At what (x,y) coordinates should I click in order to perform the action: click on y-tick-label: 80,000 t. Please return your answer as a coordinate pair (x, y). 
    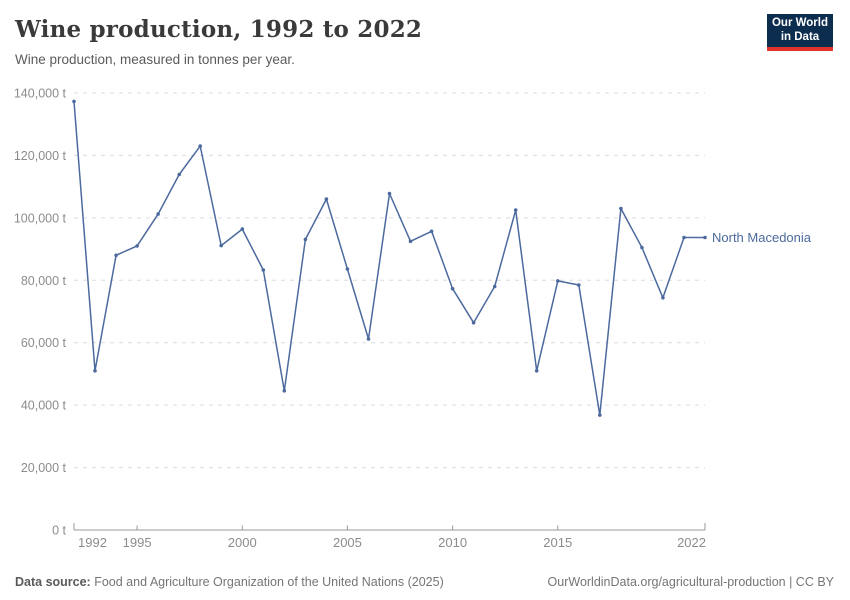
    Looking at the image, I should click on (44, 281).